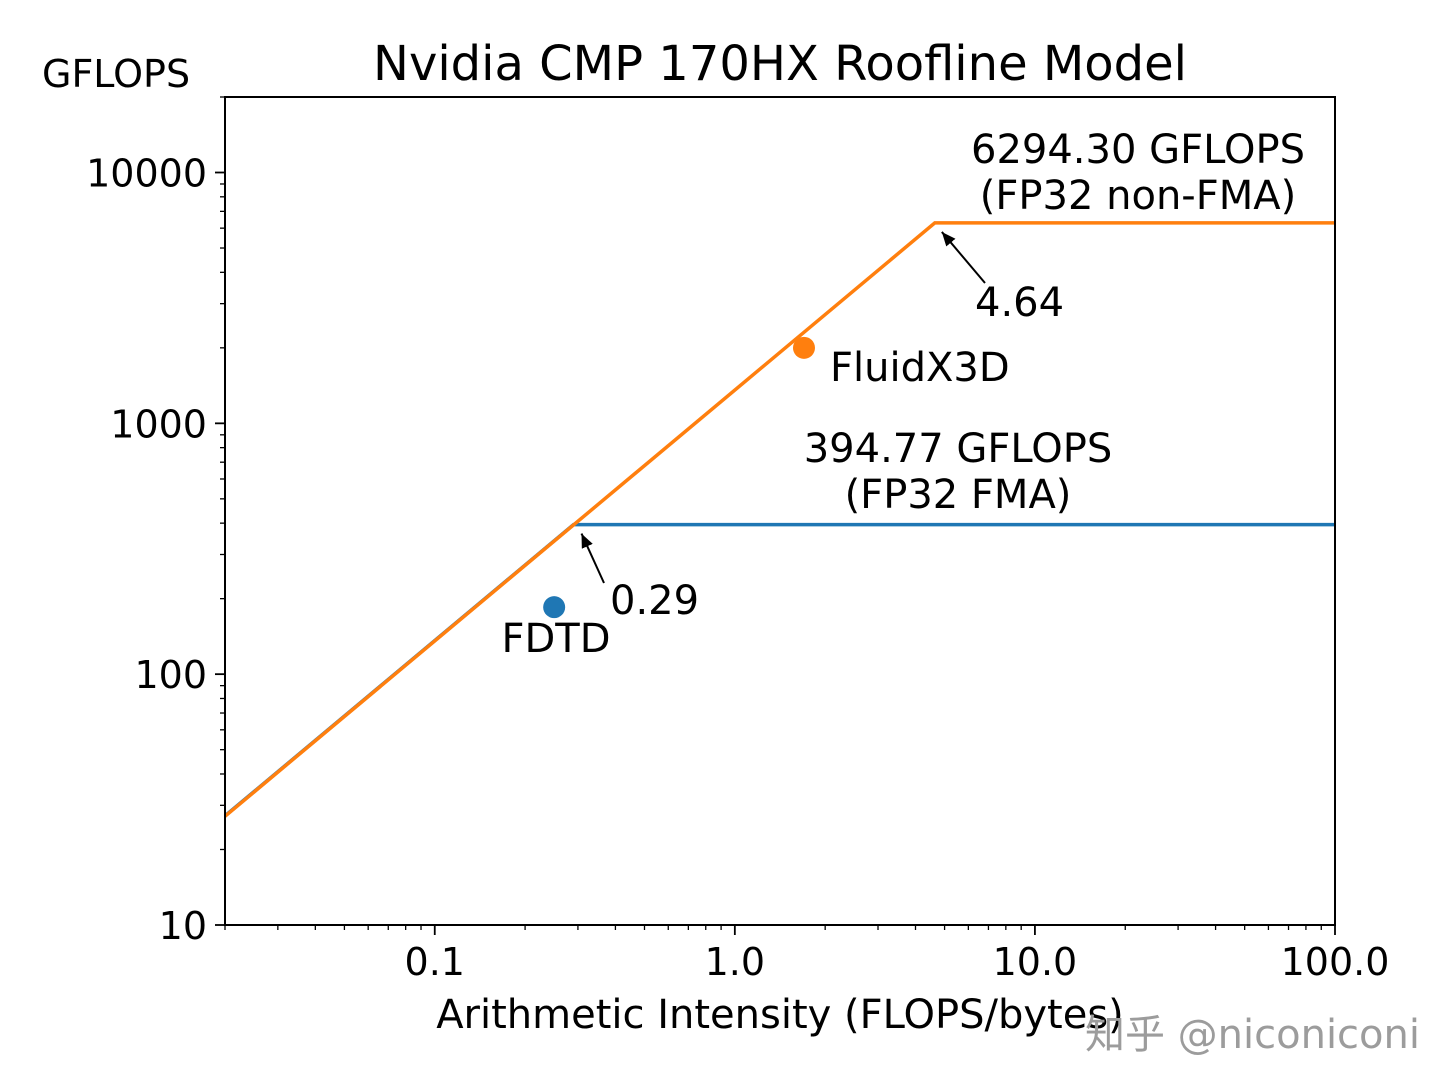 The image size is (1440, 1080). I want to click on annotation-label-fdtd: FDTD, so click(555, 639).